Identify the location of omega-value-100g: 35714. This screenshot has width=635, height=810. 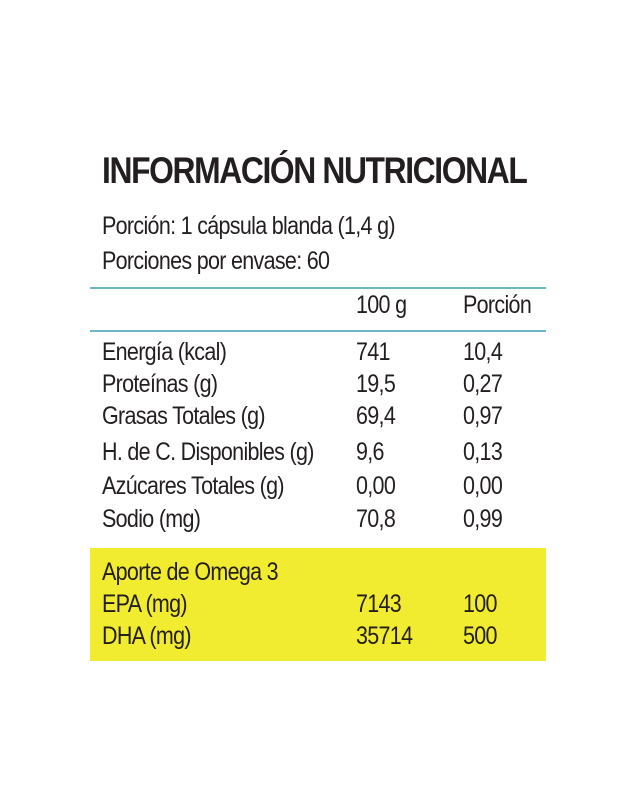
(384, 636).